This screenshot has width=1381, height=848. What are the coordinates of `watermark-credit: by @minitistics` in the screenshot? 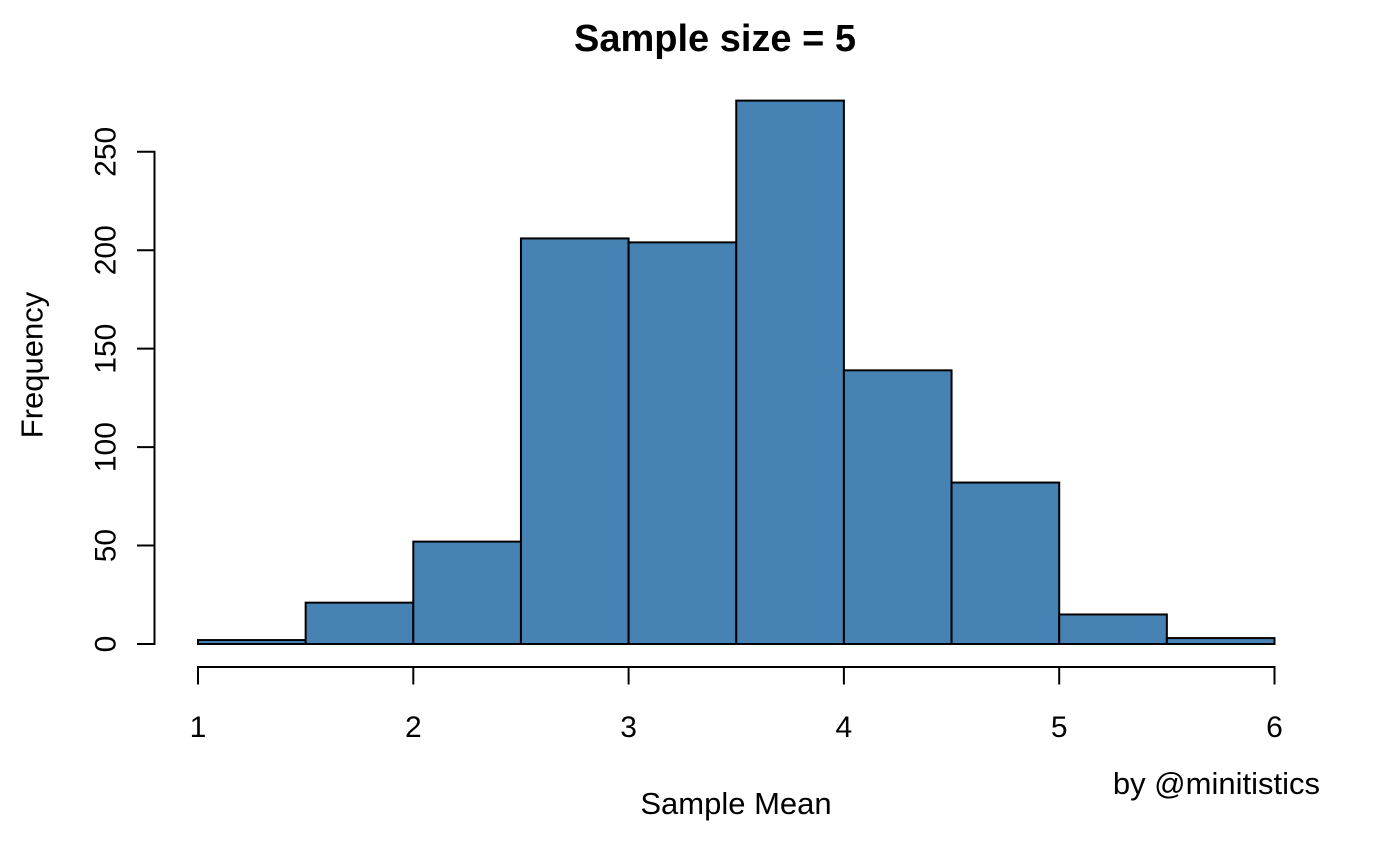 It's located at (1216, 783).